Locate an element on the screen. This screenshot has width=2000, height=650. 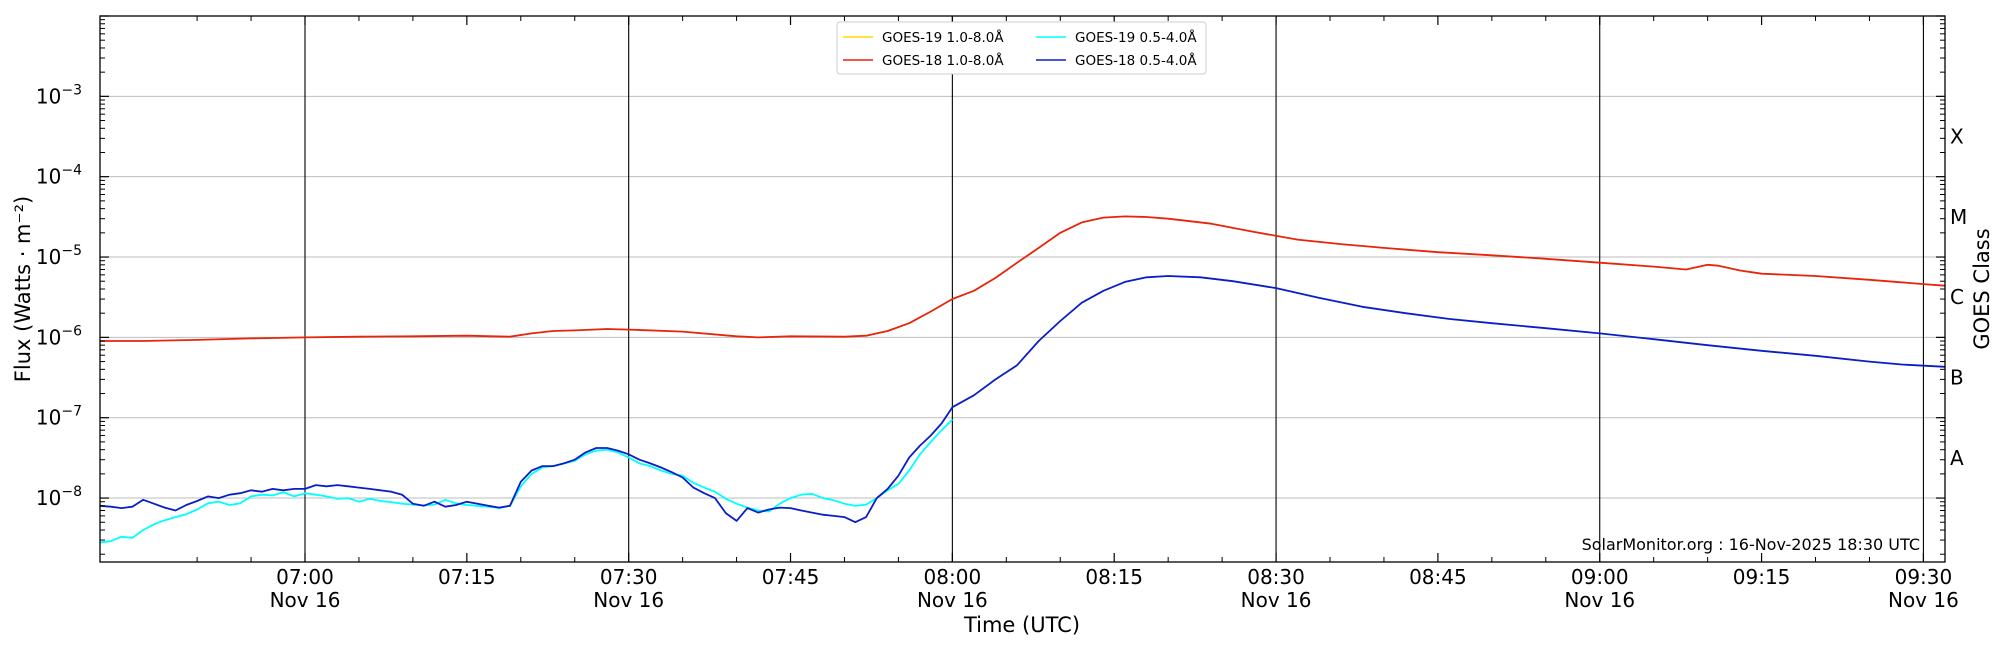
x-tick-label: 08:15 is located at coordinates (1114, 577).